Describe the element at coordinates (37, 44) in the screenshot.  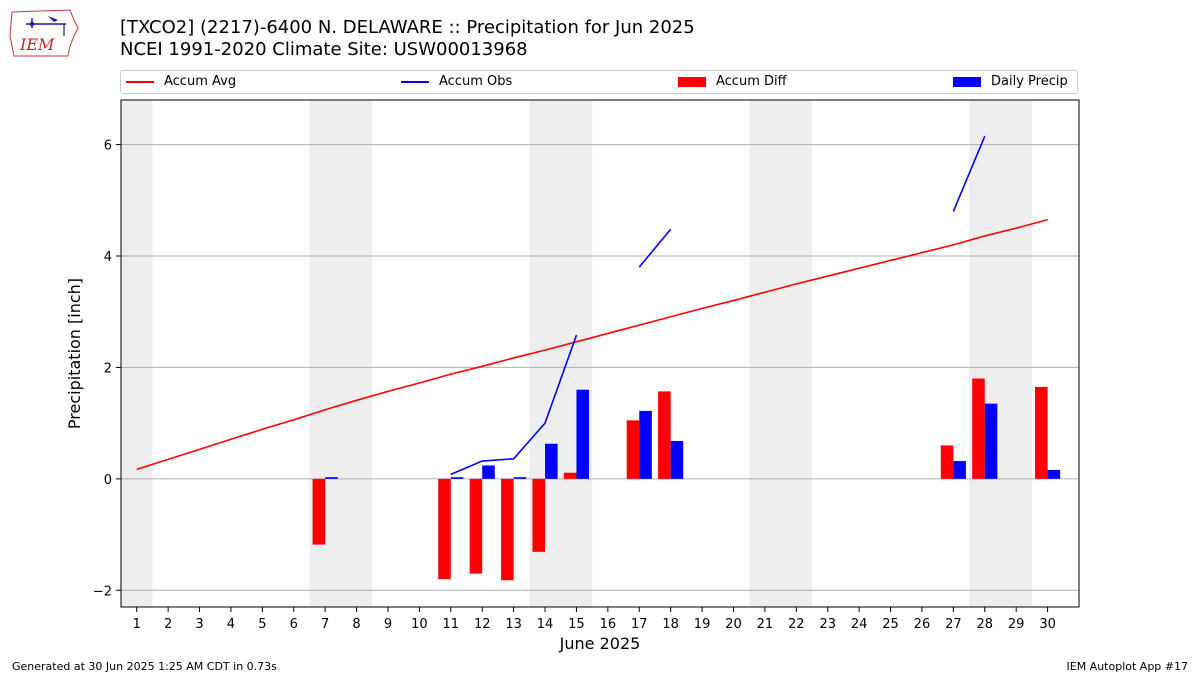
I see `logo-text: IEM` at that location.